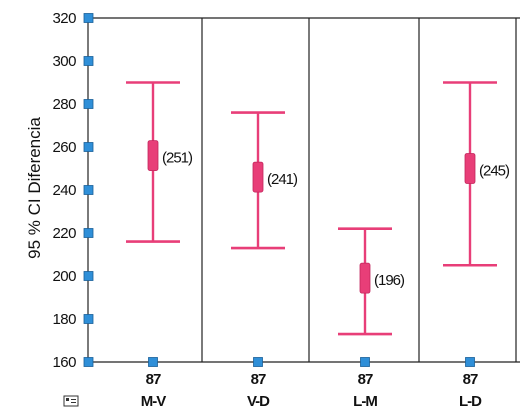 This screenshot has height=415, width=520. What do you see at coordinates (64, 147) in the screenshot?
I see `y-tick-label: 260` at bounding box center [64, 147].